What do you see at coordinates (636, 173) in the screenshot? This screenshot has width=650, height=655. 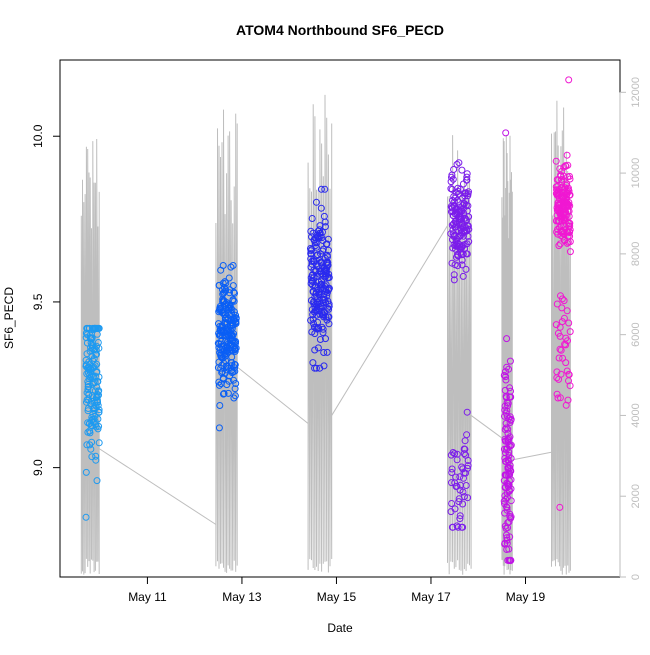 I see `y2-tick-label: 10000` at bounding box center [636, 173].